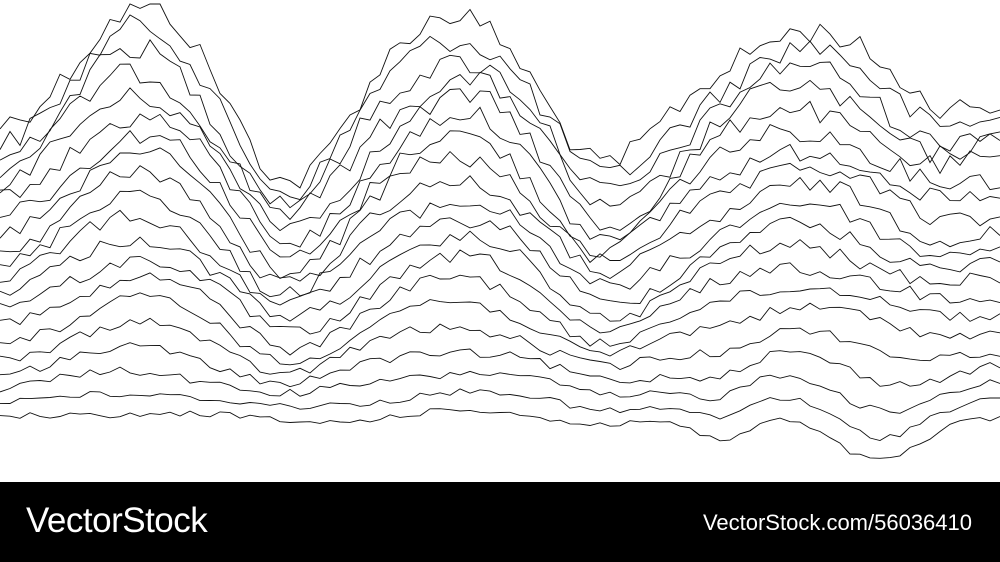 The height and width of the screenshot is (562, 1000). Describe the element at coordinates (500, 522) in the screenshot. I see `watermark-footer-bar: VectorStock VectorStock.com/56036410` at that location.